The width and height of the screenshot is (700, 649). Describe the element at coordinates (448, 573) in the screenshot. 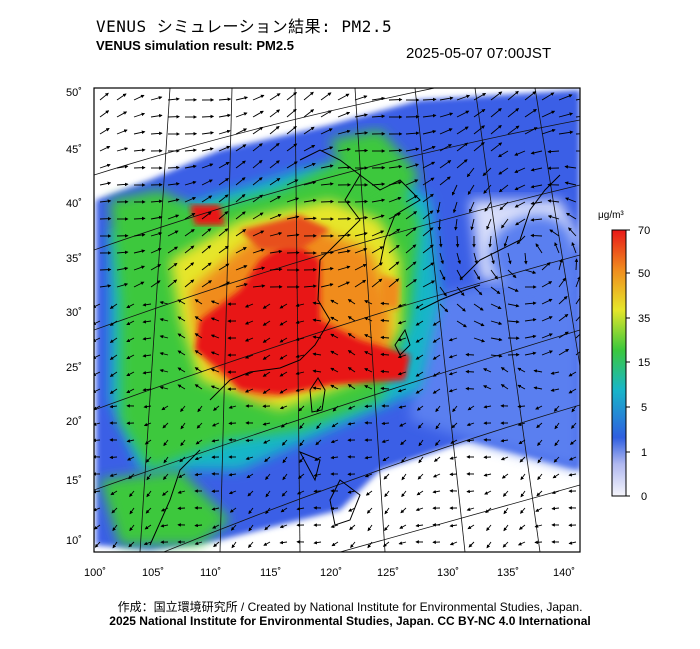

I see `lon-label: 130˚` at that location.